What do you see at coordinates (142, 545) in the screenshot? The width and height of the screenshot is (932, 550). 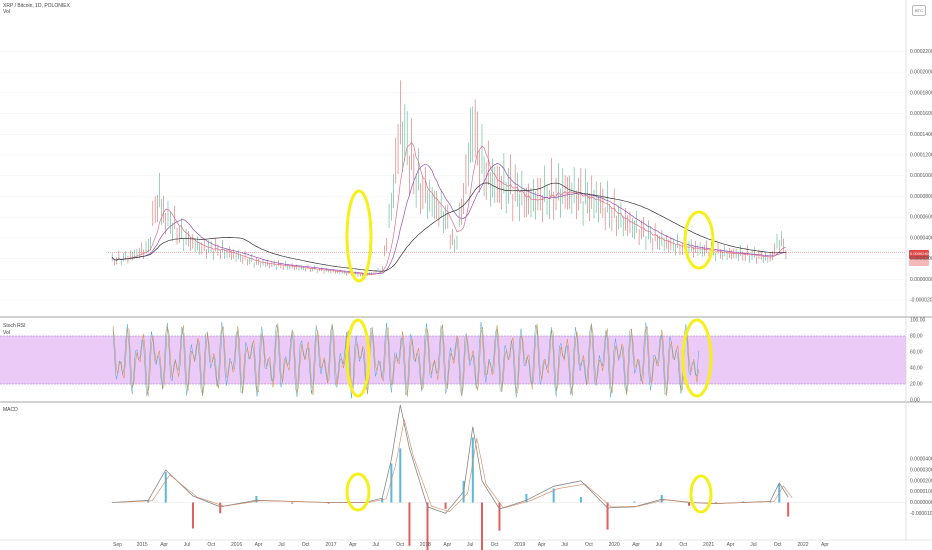 I see `time-tick-label: 2015` at bounding box center [142, 545].